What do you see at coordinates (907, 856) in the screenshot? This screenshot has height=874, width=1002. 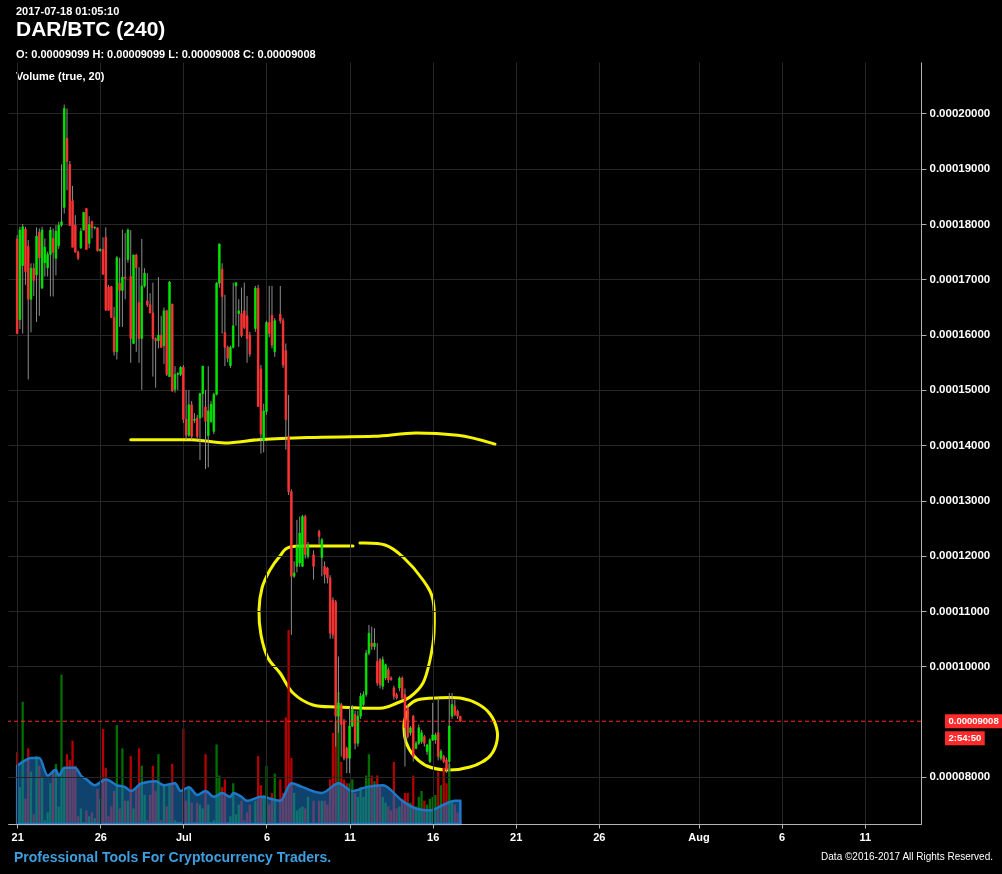 I see `text: Data ©2016-2017 All Rights Reserved.` at bounding box center [907, 856].